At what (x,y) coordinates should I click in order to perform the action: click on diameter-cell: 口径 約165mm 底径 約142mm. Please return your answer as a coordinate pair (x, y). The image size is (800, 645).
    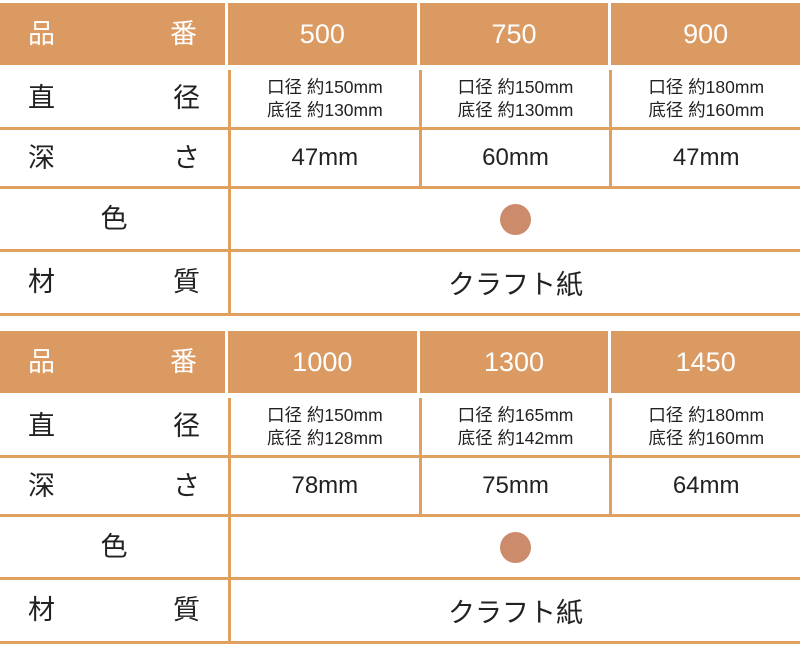
    Looking at the image, I should click on (514, 426).